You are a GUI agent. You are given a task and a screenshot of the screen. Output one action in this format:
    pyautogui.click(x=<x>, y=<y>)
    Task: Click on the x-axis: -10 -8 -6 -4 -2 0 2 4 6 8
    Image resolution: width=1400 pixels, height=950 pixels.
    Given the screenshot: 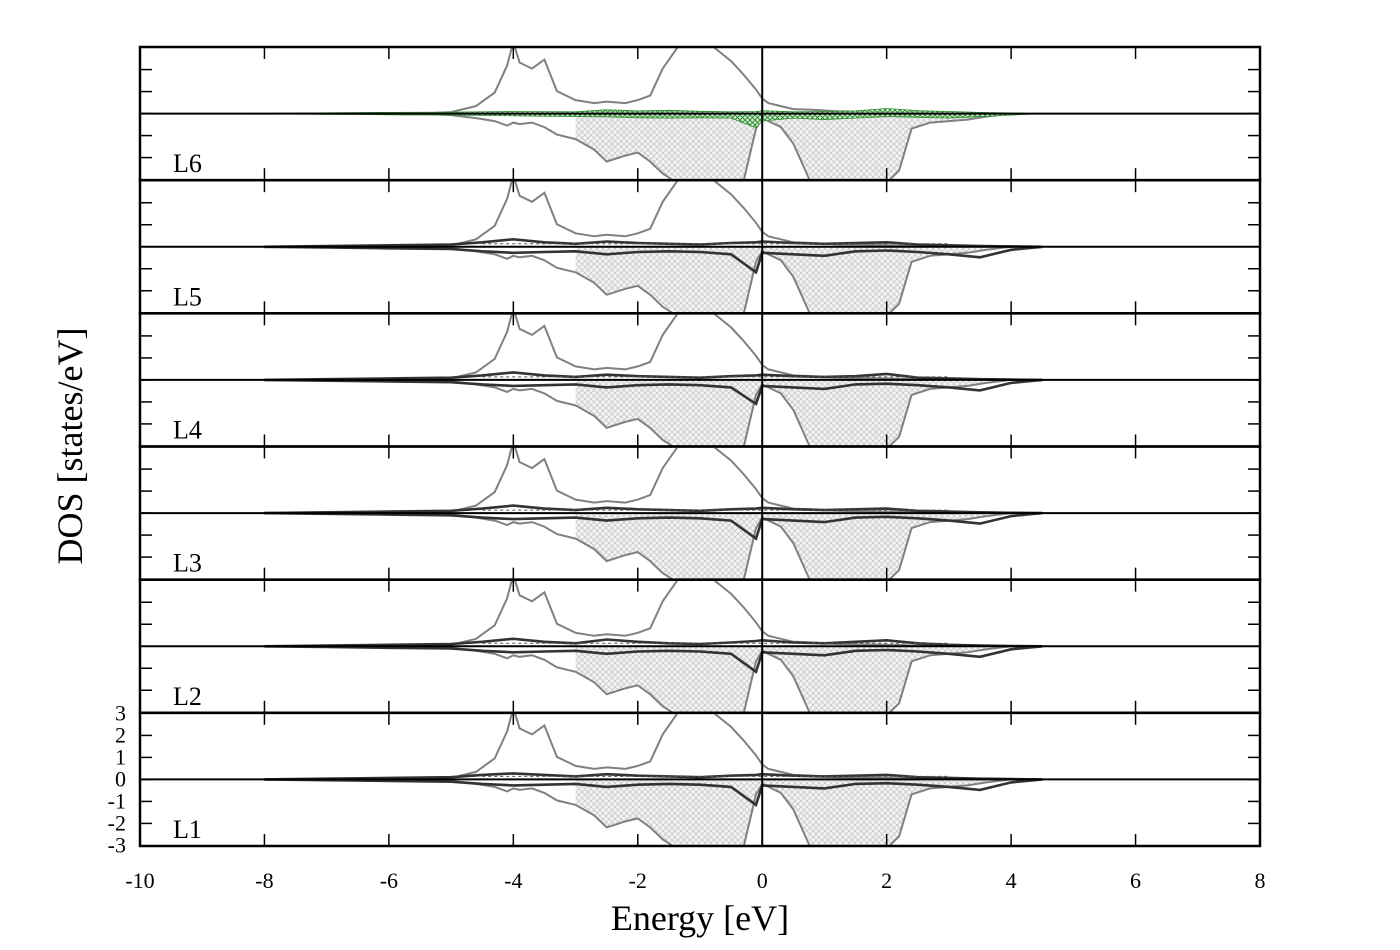 What is the action you would take?
    pyautogui.click(x=695, y=880)
    